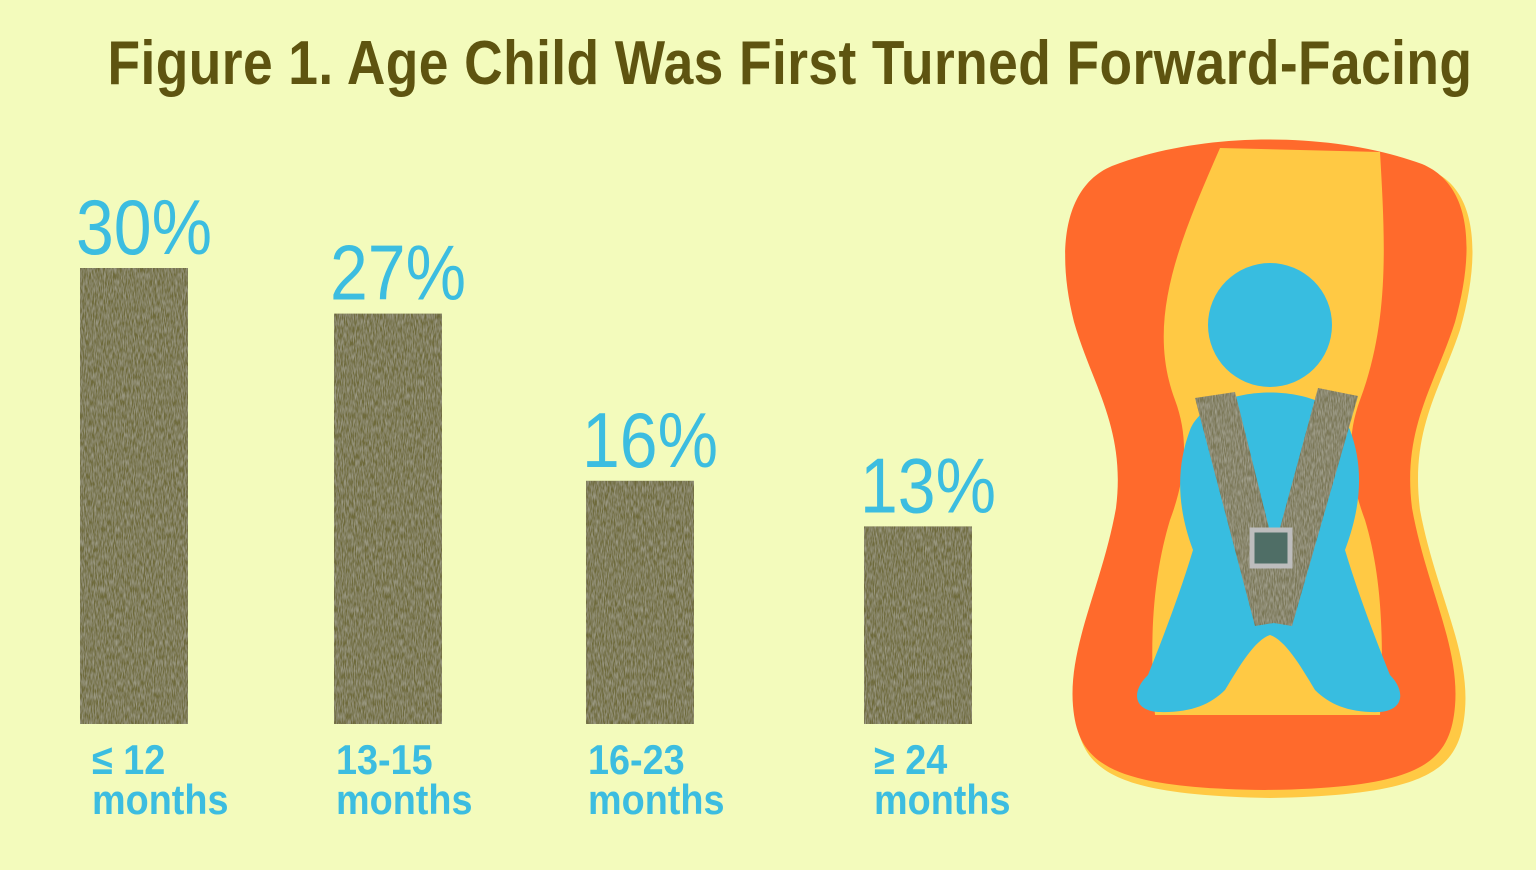  What do you see at coordinates (1276, 507) in the screenshot?
I see `harness` at bounding box center [1276, 507].